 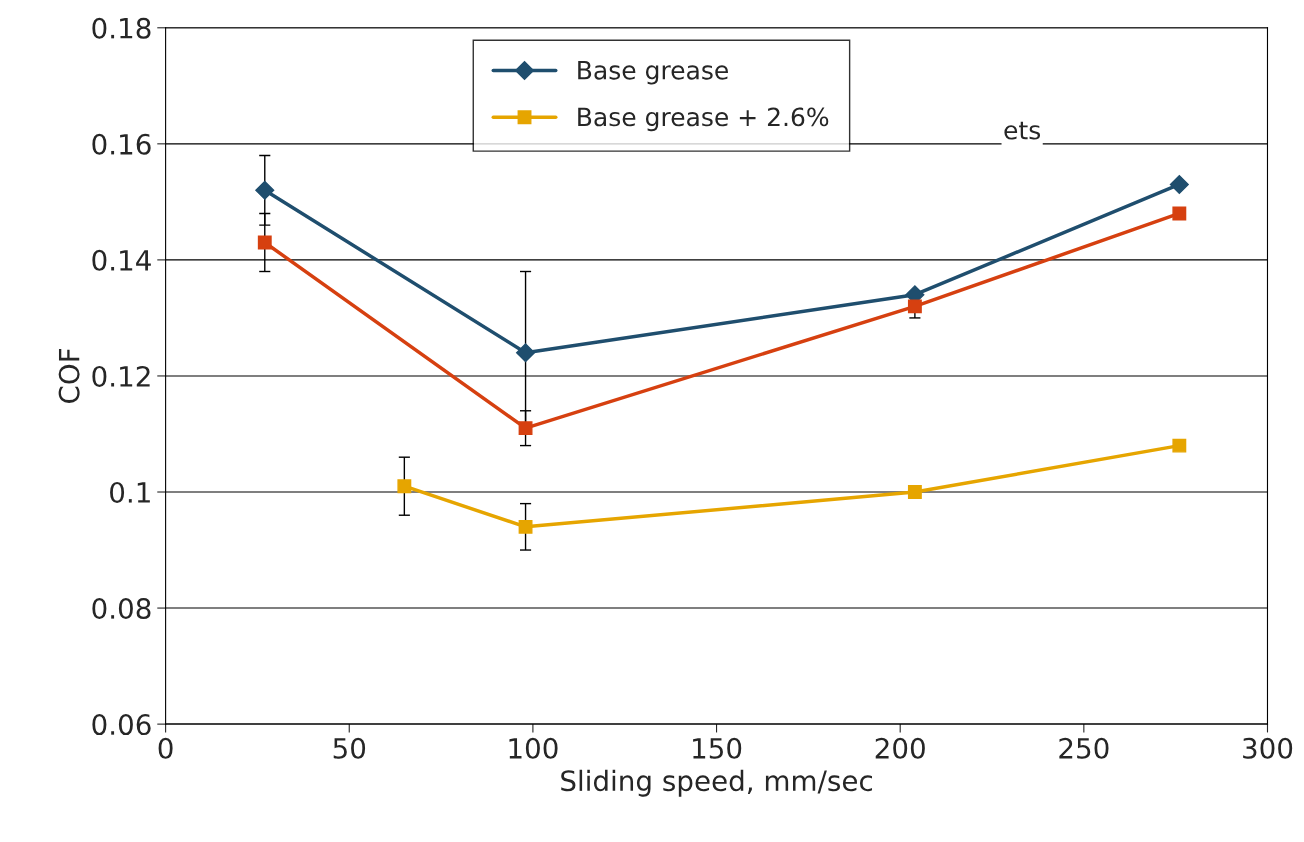 I want to click on x-tick-label: 150, so click(x=717, y=748).